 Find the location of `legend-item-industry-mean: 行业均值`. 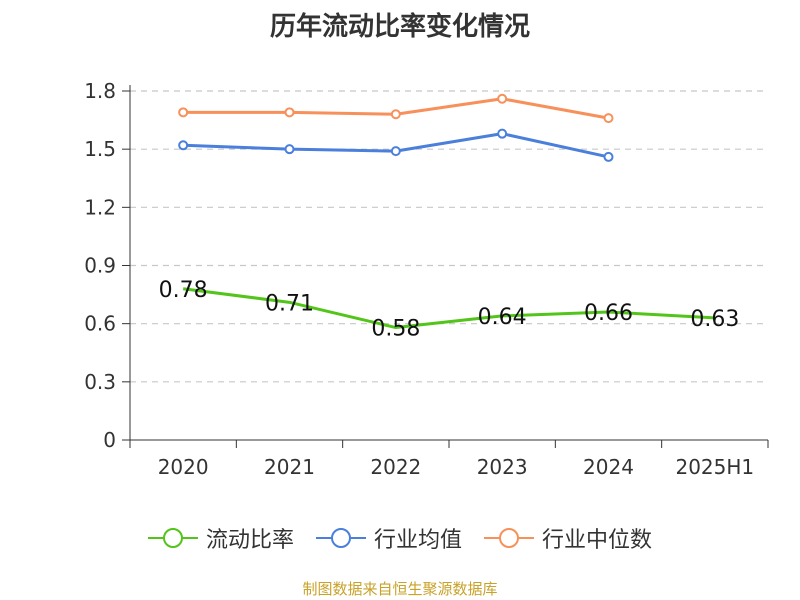

legend-item-industry-mean: 行业均值 is located at coordinates (388, 538).